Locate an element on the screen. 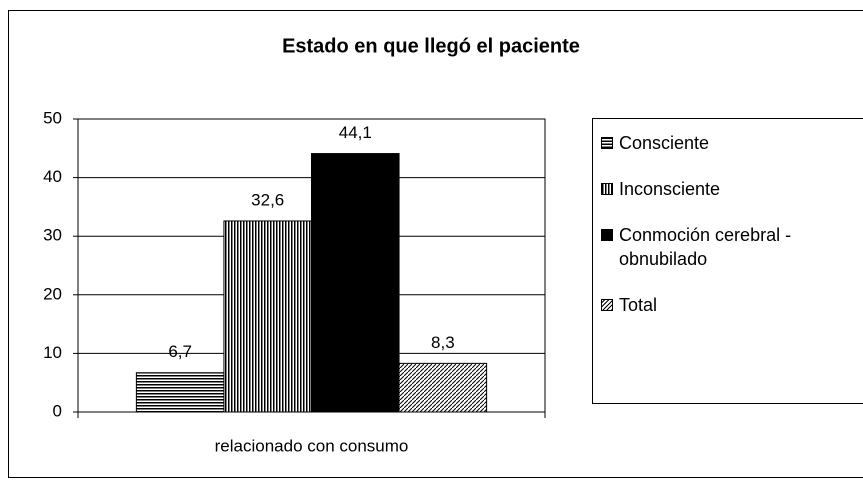  legend-label: Consciente is located at coordinates (664, 143).